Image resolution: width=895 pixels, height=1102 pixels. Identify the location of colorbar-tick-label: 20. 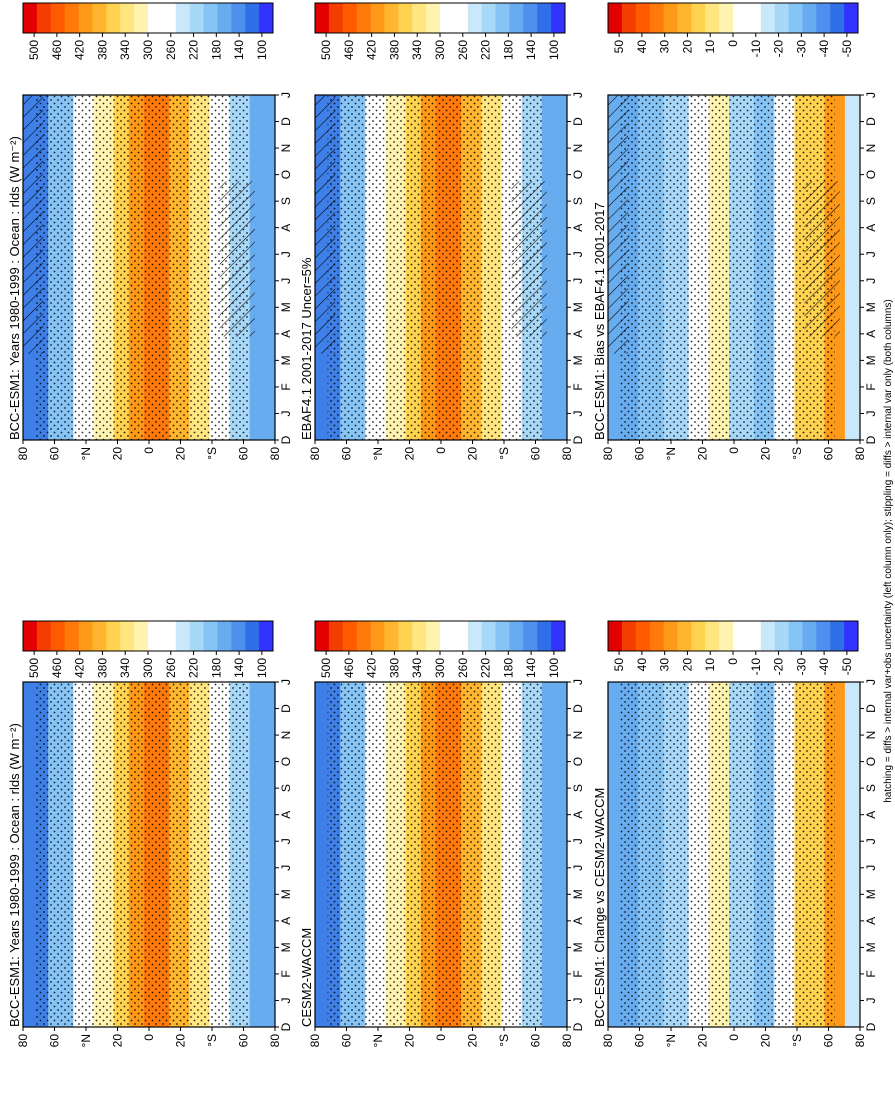
(687, 665).